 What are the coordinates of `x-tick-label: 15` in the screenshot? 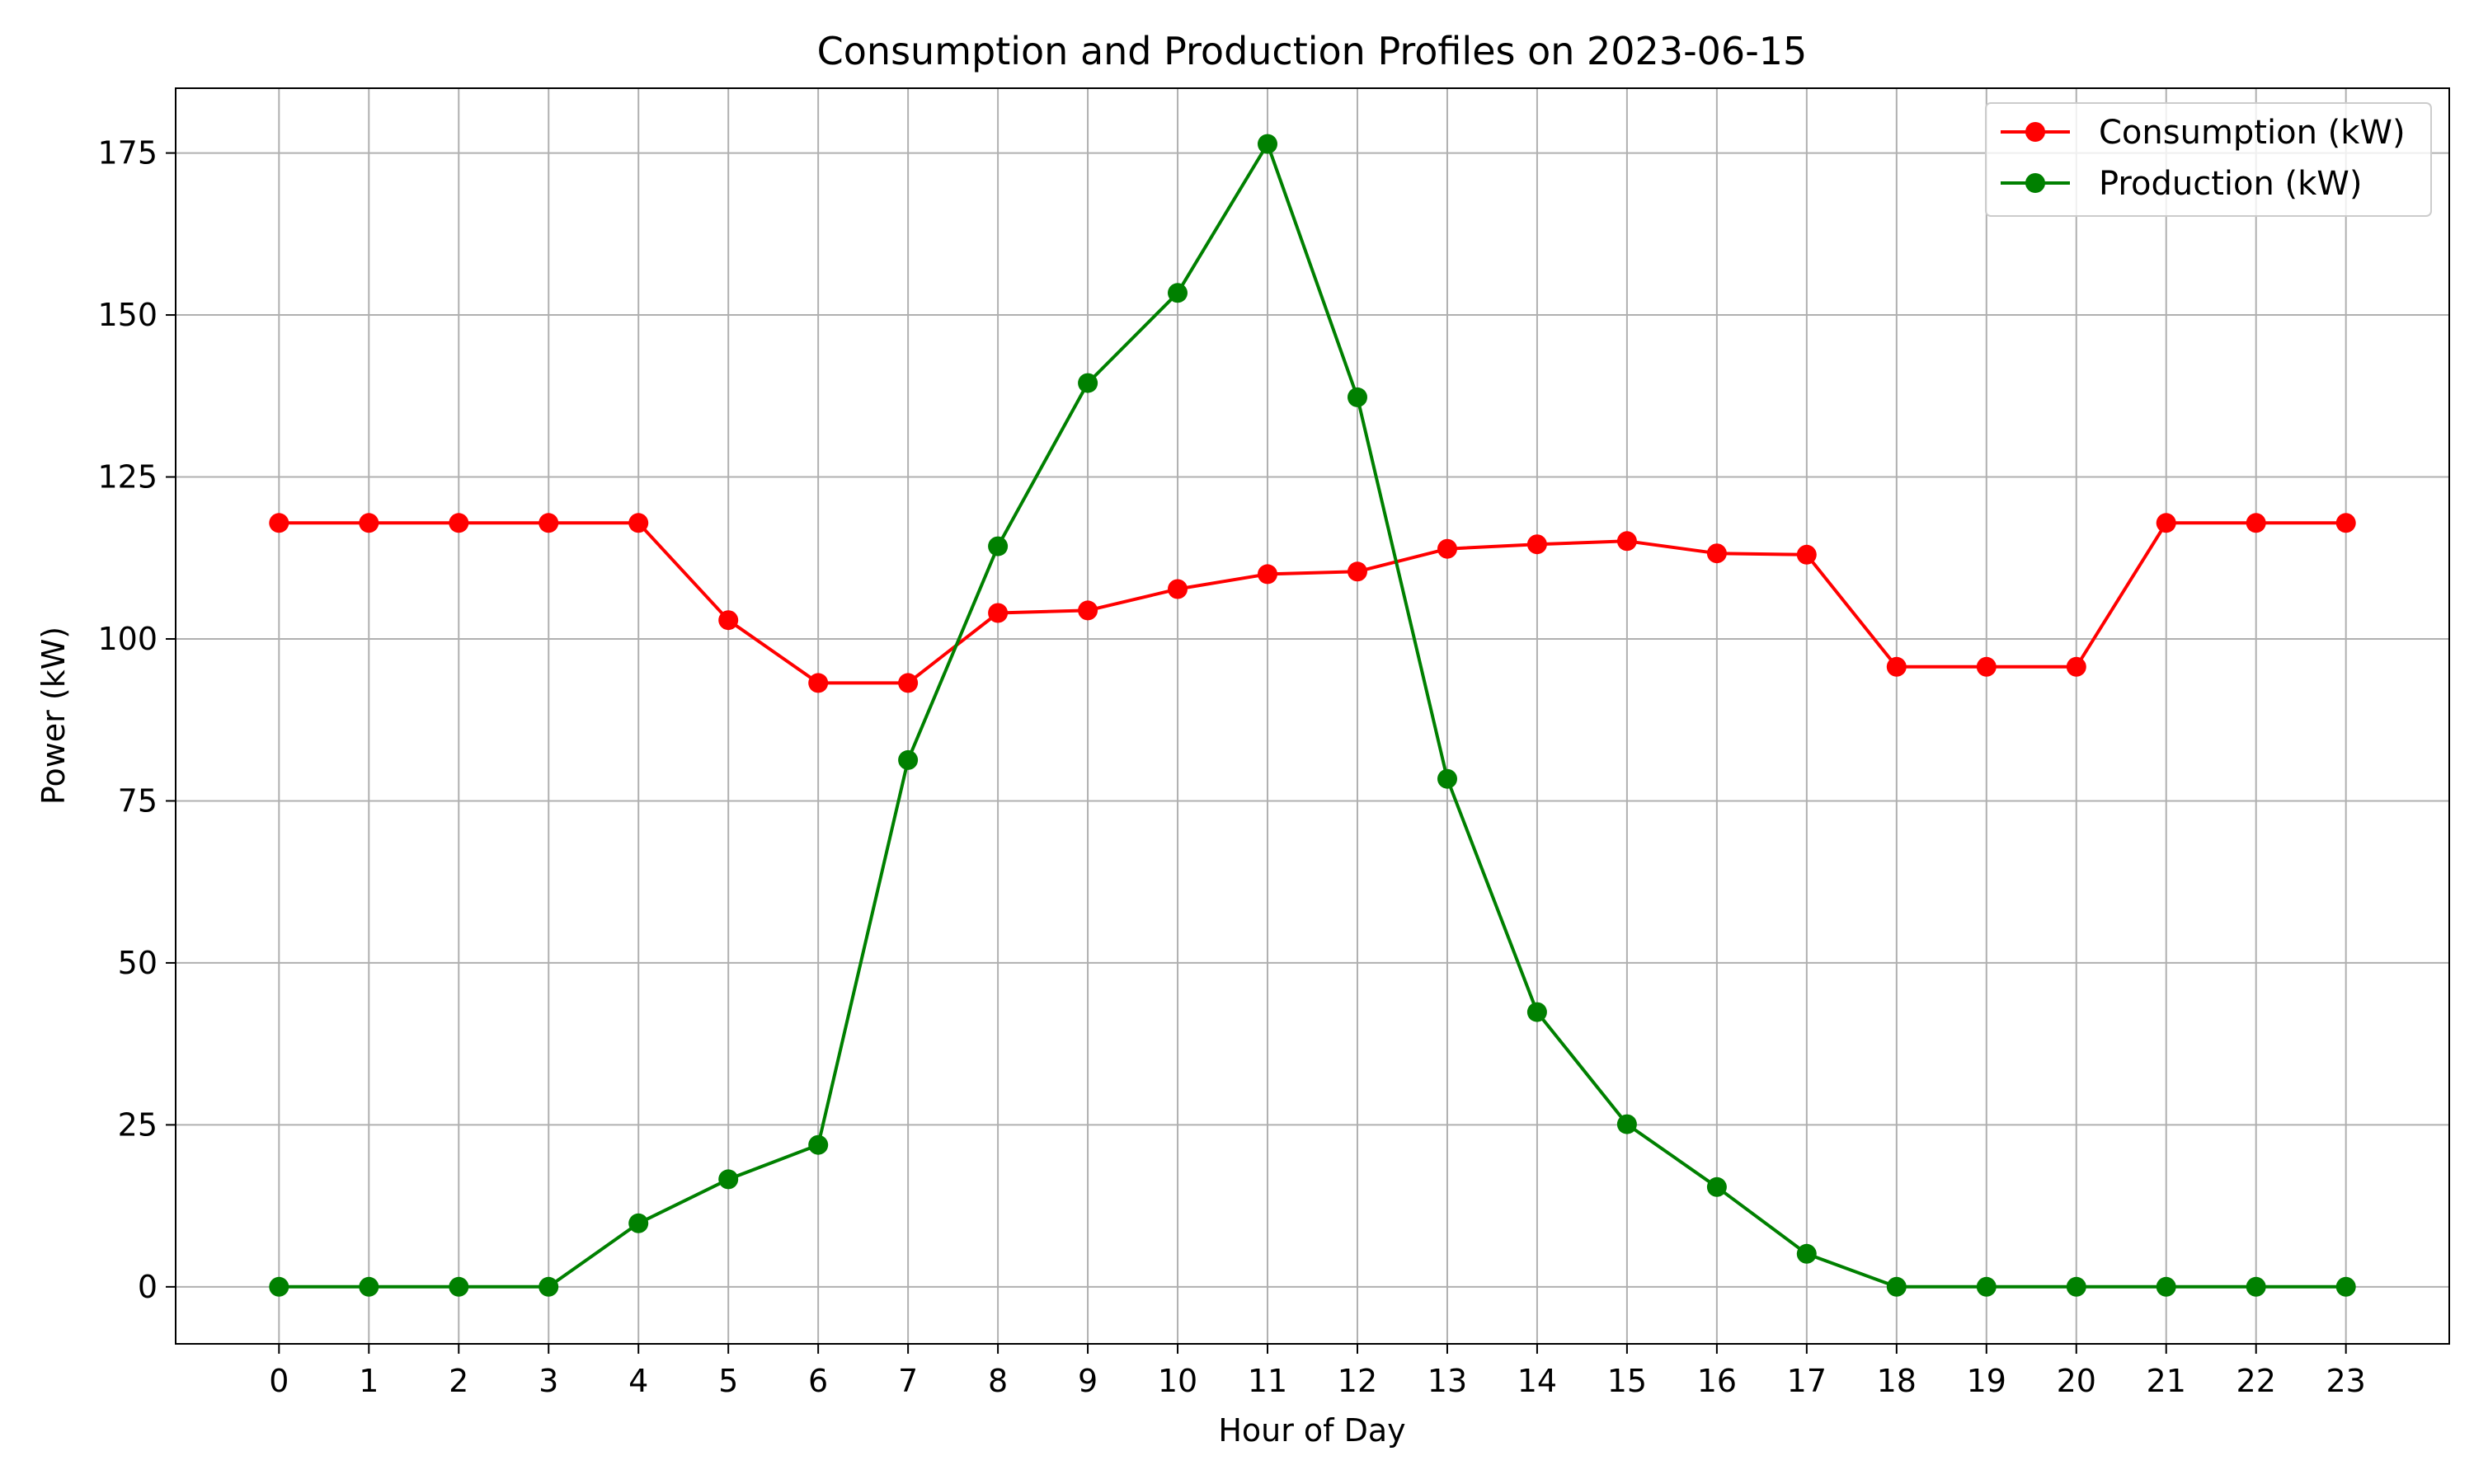 It's located at (1627, 1381).